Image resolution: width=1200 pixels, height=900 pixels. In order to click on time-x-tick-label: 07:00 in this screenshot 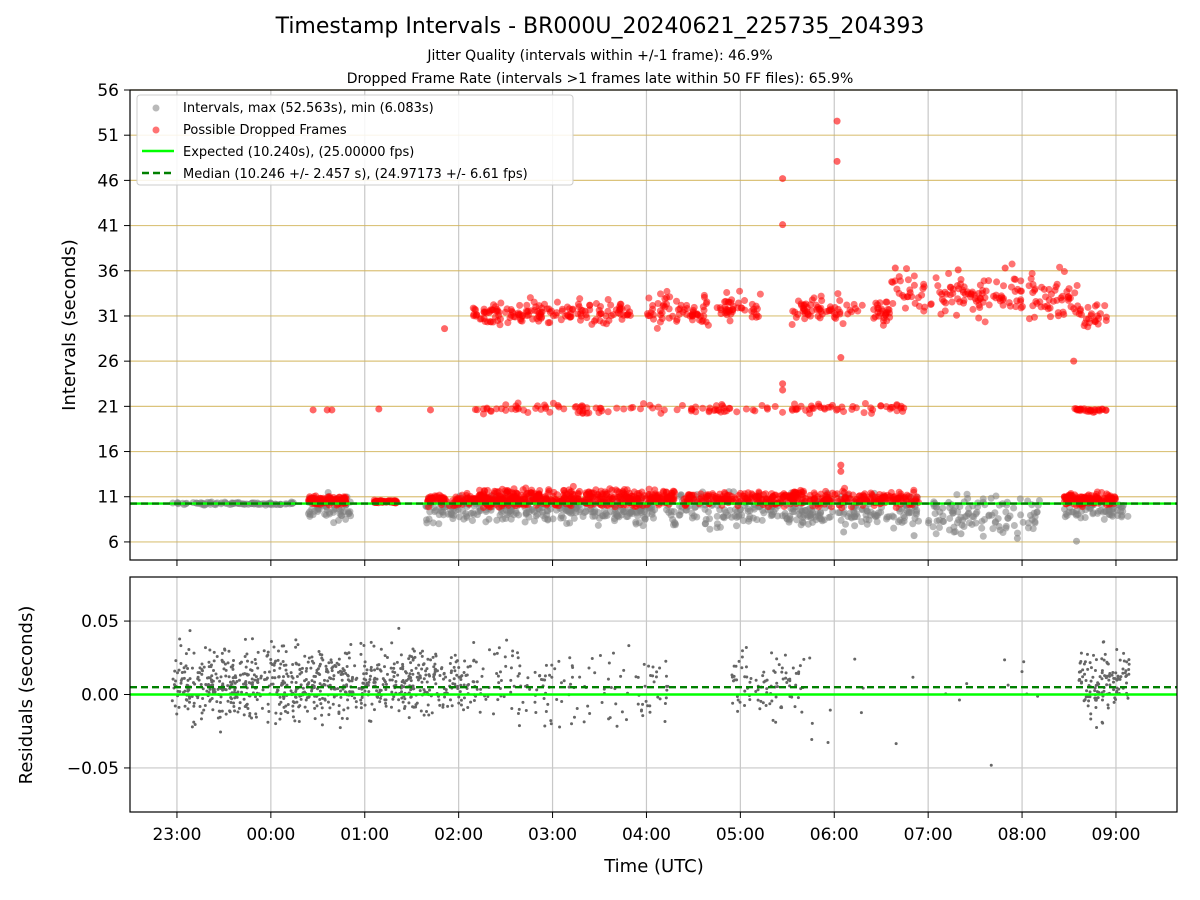, I will do `click(928, 835)`.